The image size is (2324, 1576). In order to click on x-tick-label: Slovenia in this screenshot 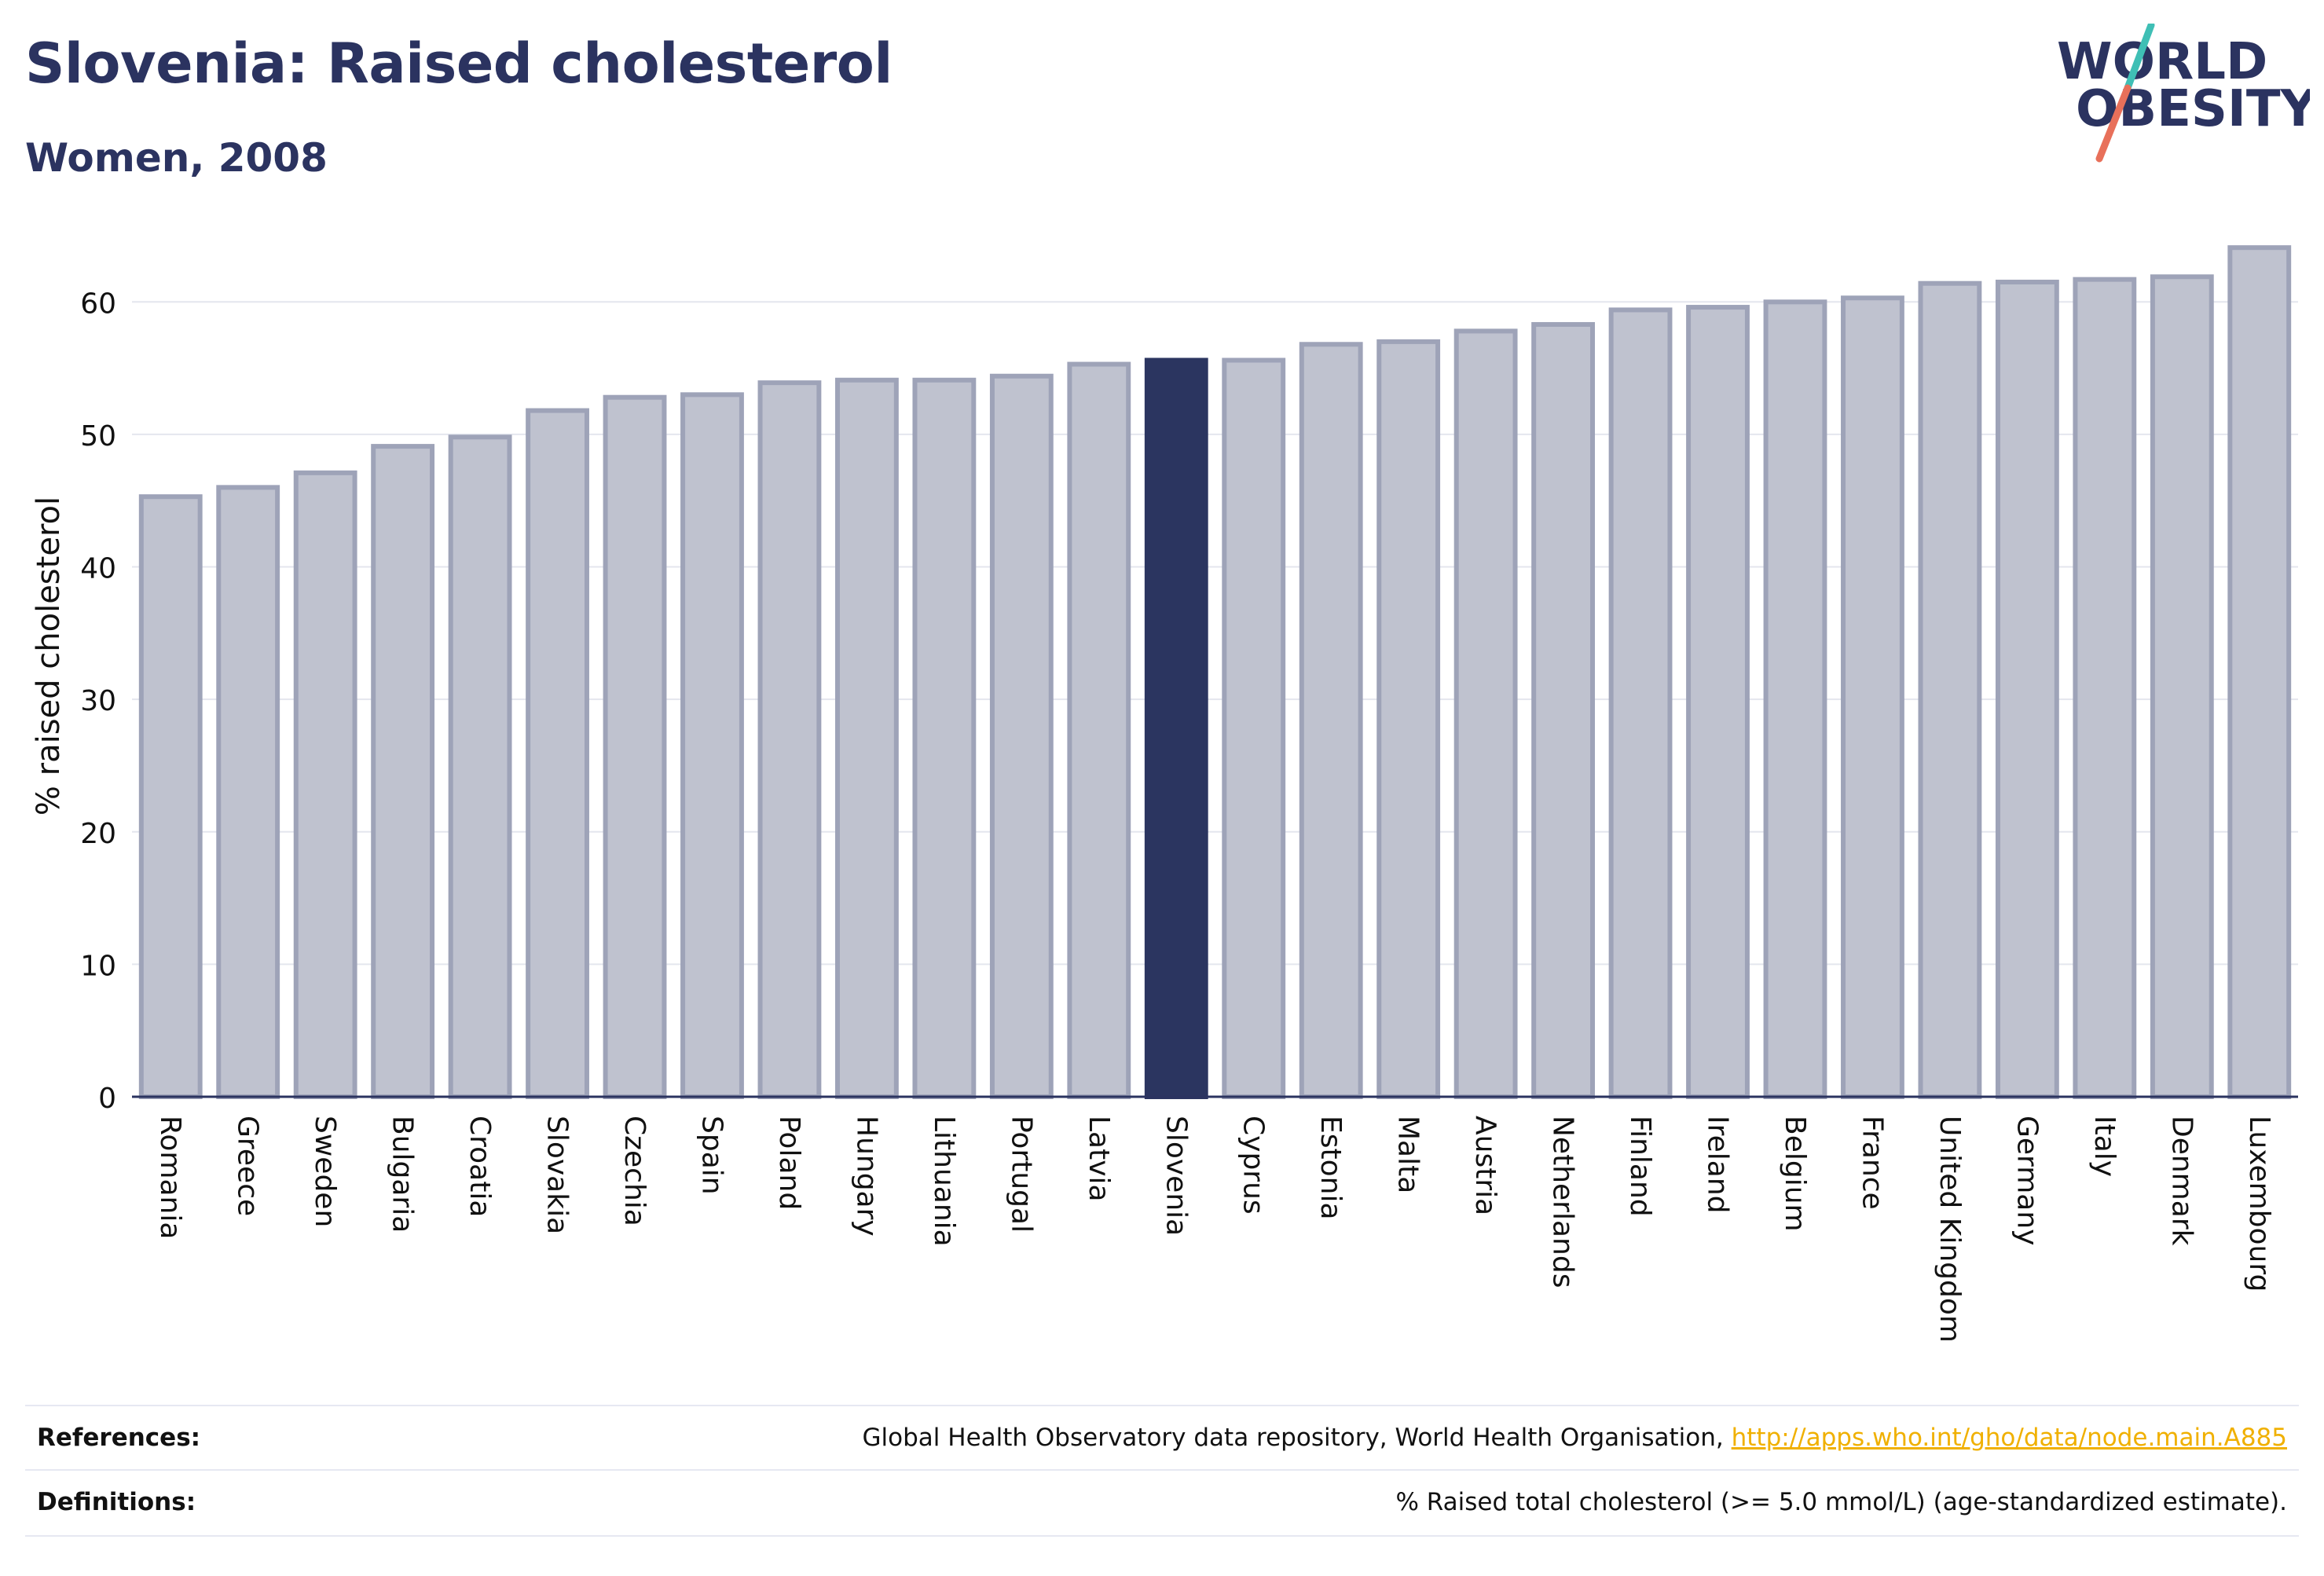, I will do `click(1176, 1176)`.